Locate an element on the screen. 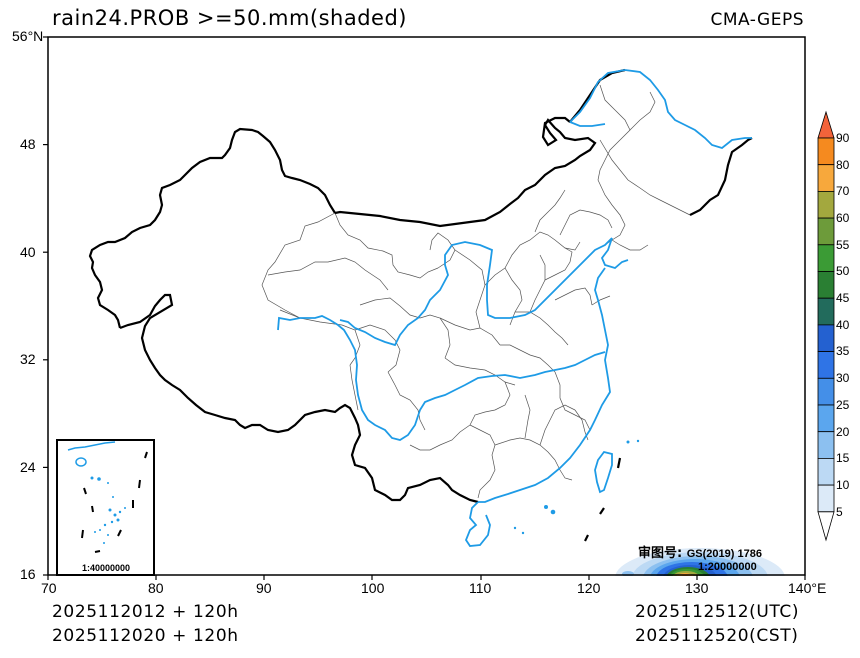  colorbar-label: 90 is located at coordinates (843, 138).